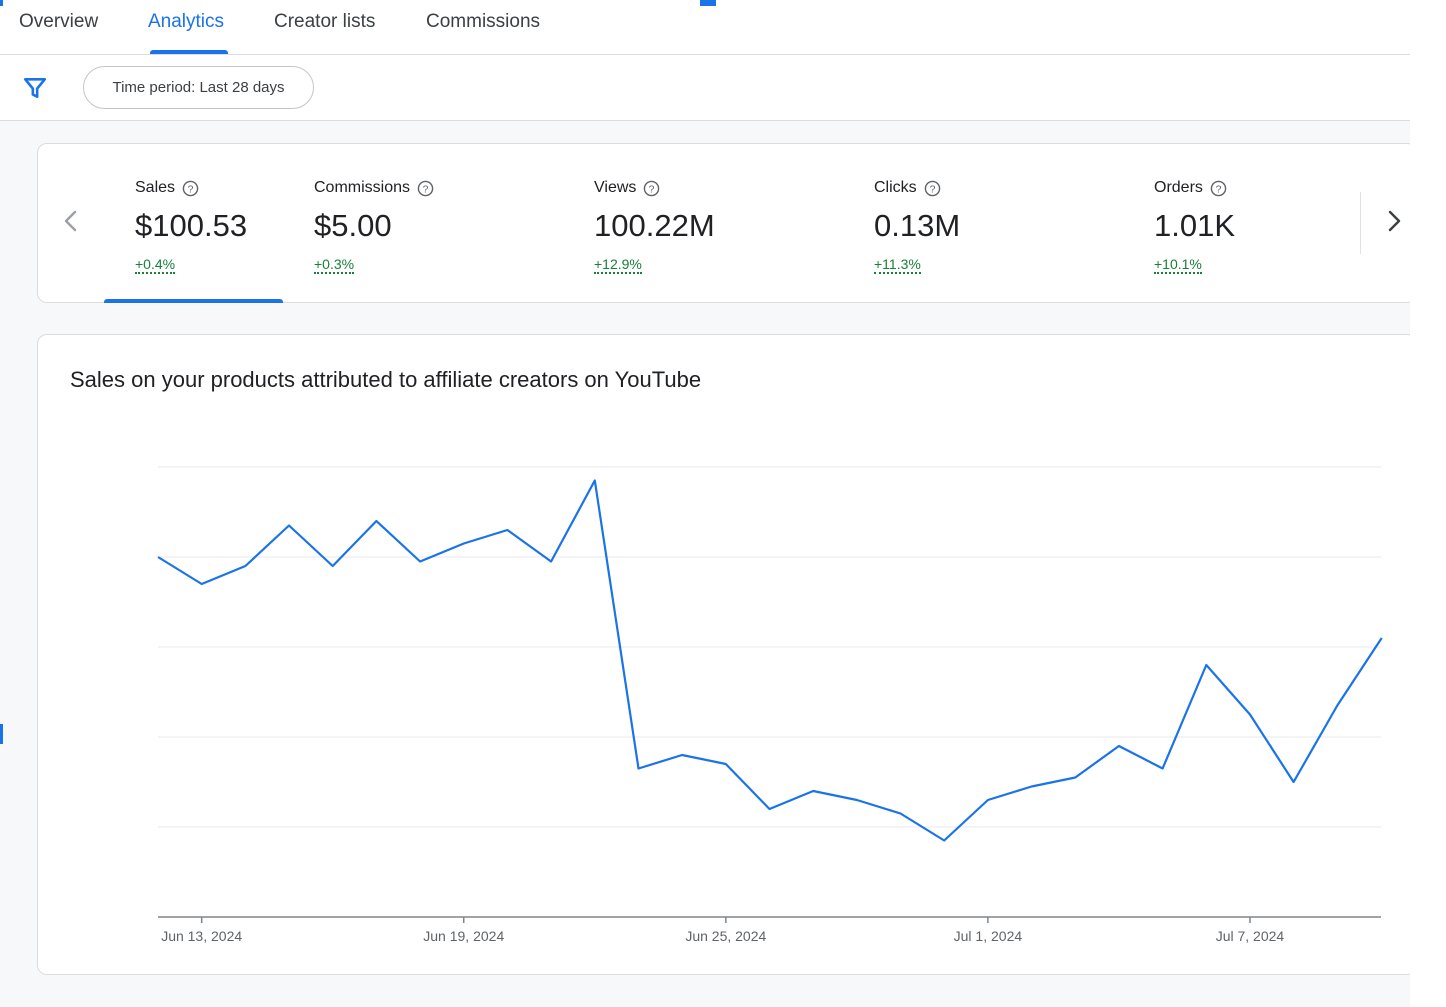  What do you see at coordinates (198, 87) in the screenshot?
I see `time-period-chip: Time period: Last 28 days` at bounding box center [198, 87].